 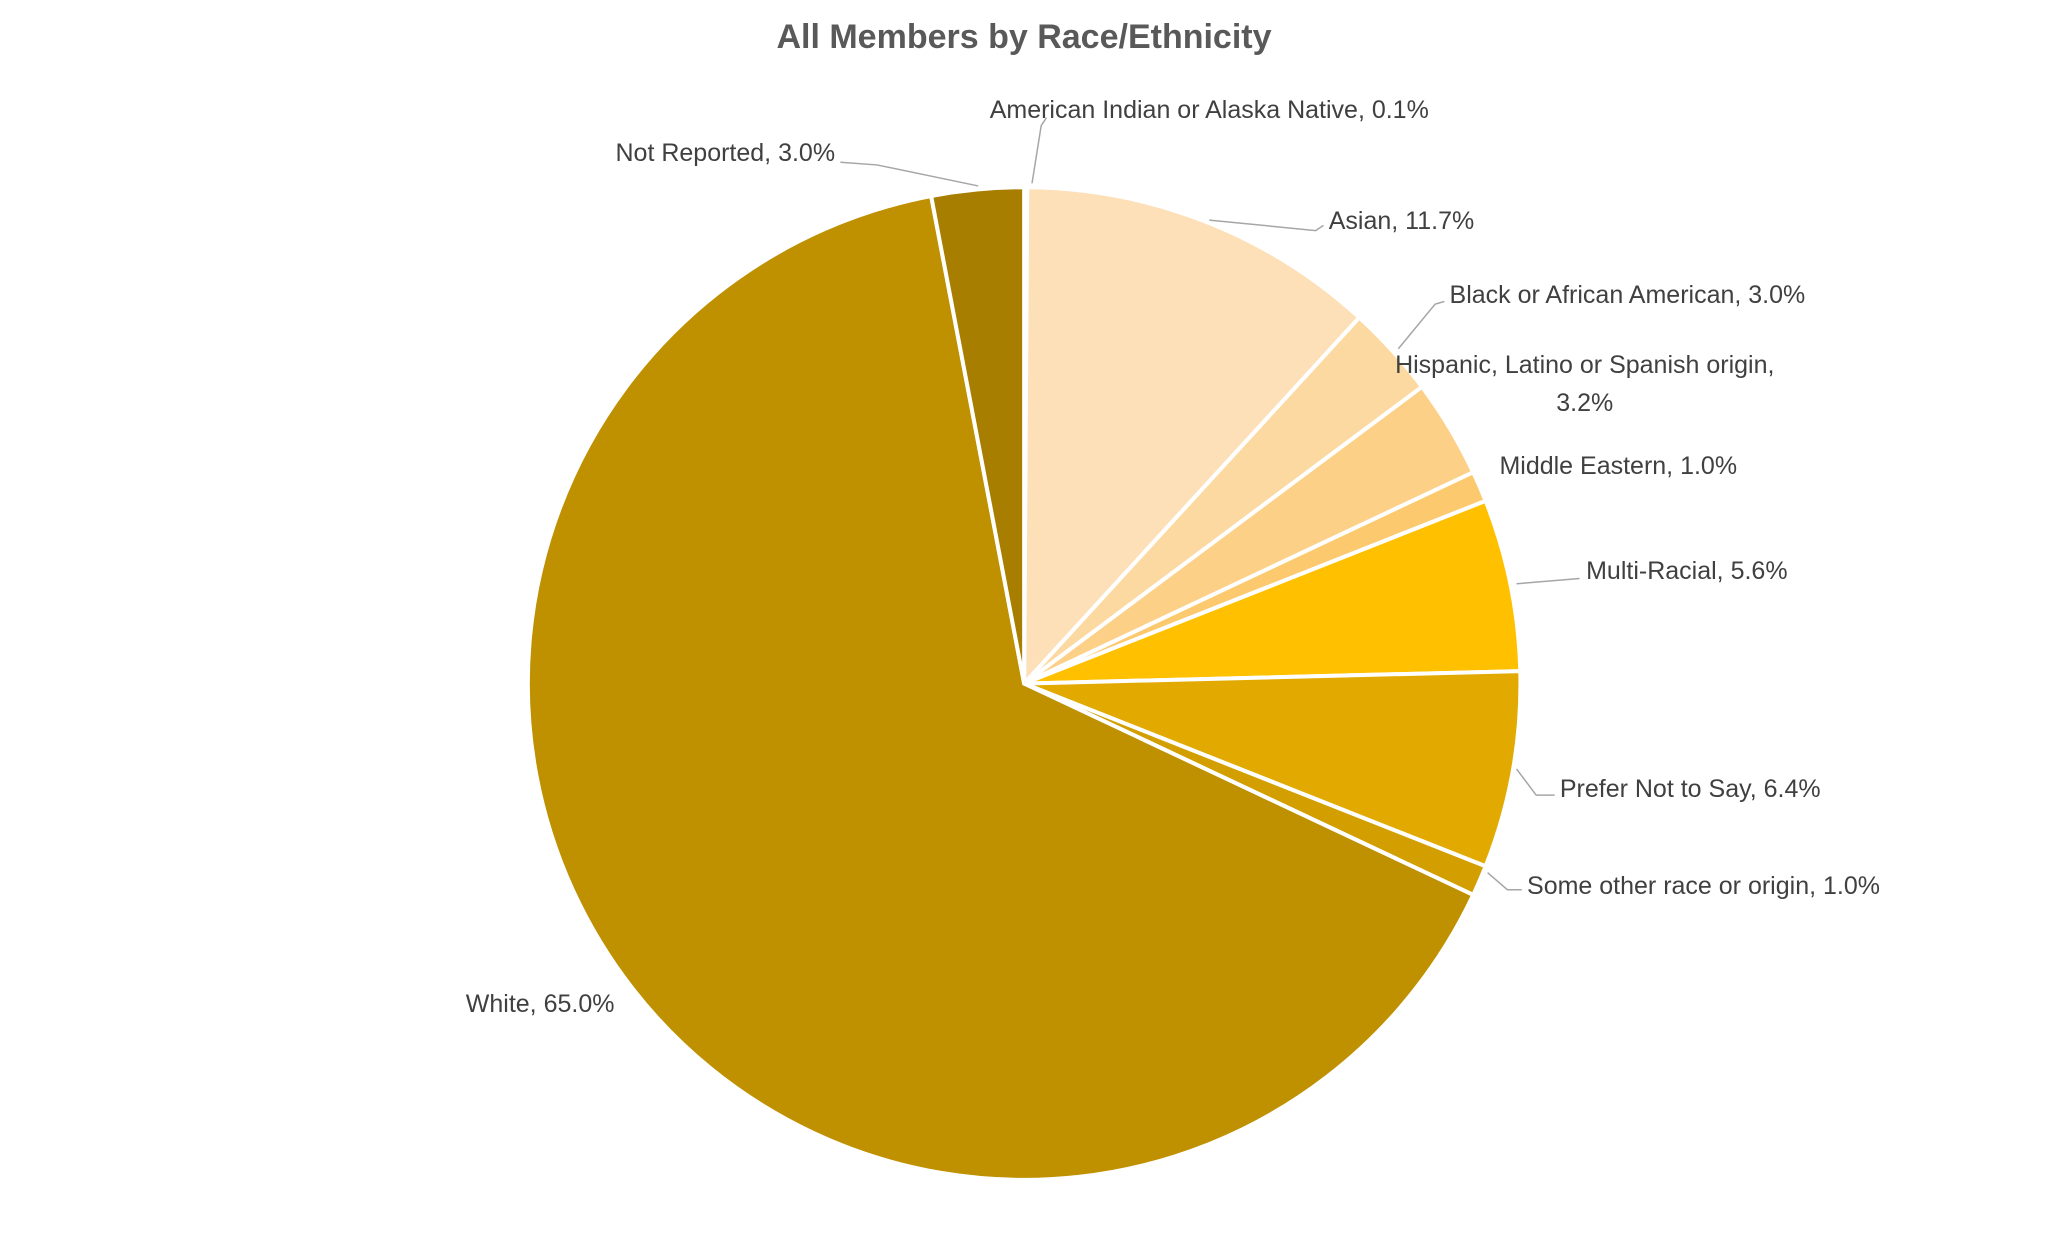 I want to click on data-label: White, 65.0%, so click(x=540, y=1003).